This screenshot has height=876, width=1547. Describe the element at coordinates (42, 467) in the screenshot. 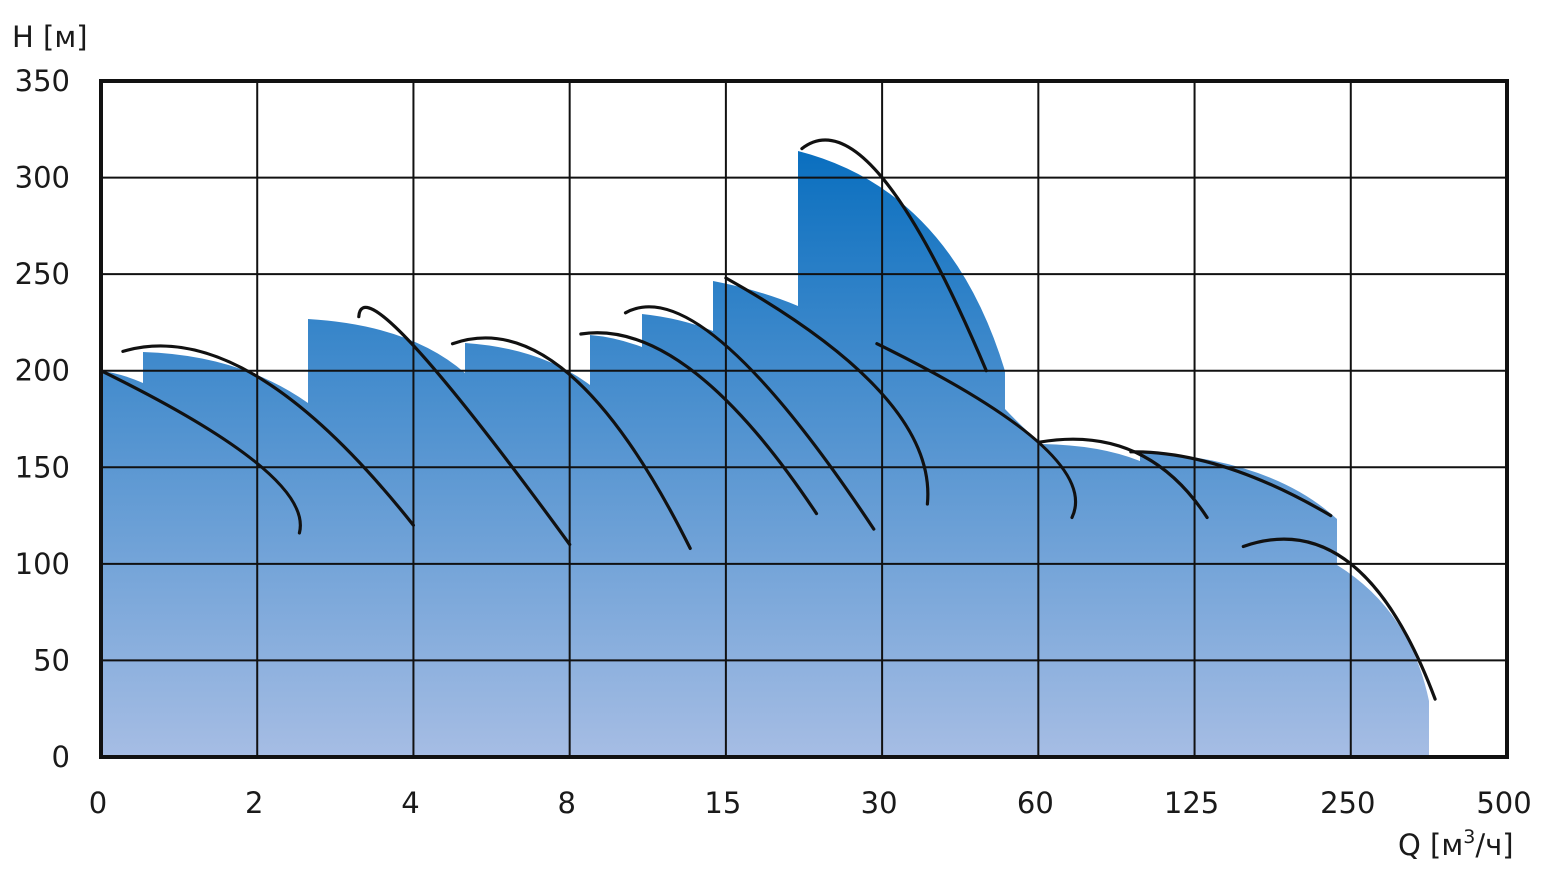

I see `y-tick-label: 150` at that location.